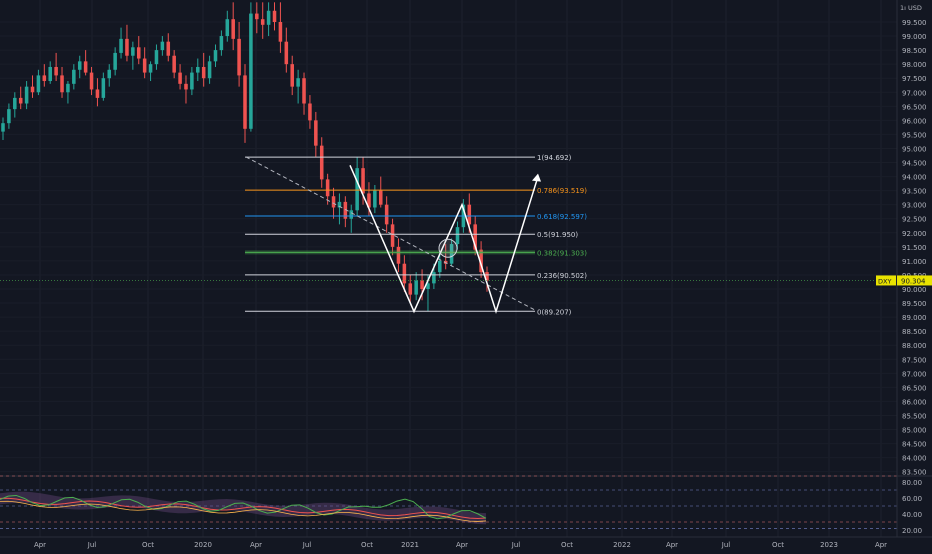 The image size is (932, 554). What do you see at coordinates (829, 545) in the screenshot?
I see `time-axis-label: 2023` at bounding box center [829, 545].